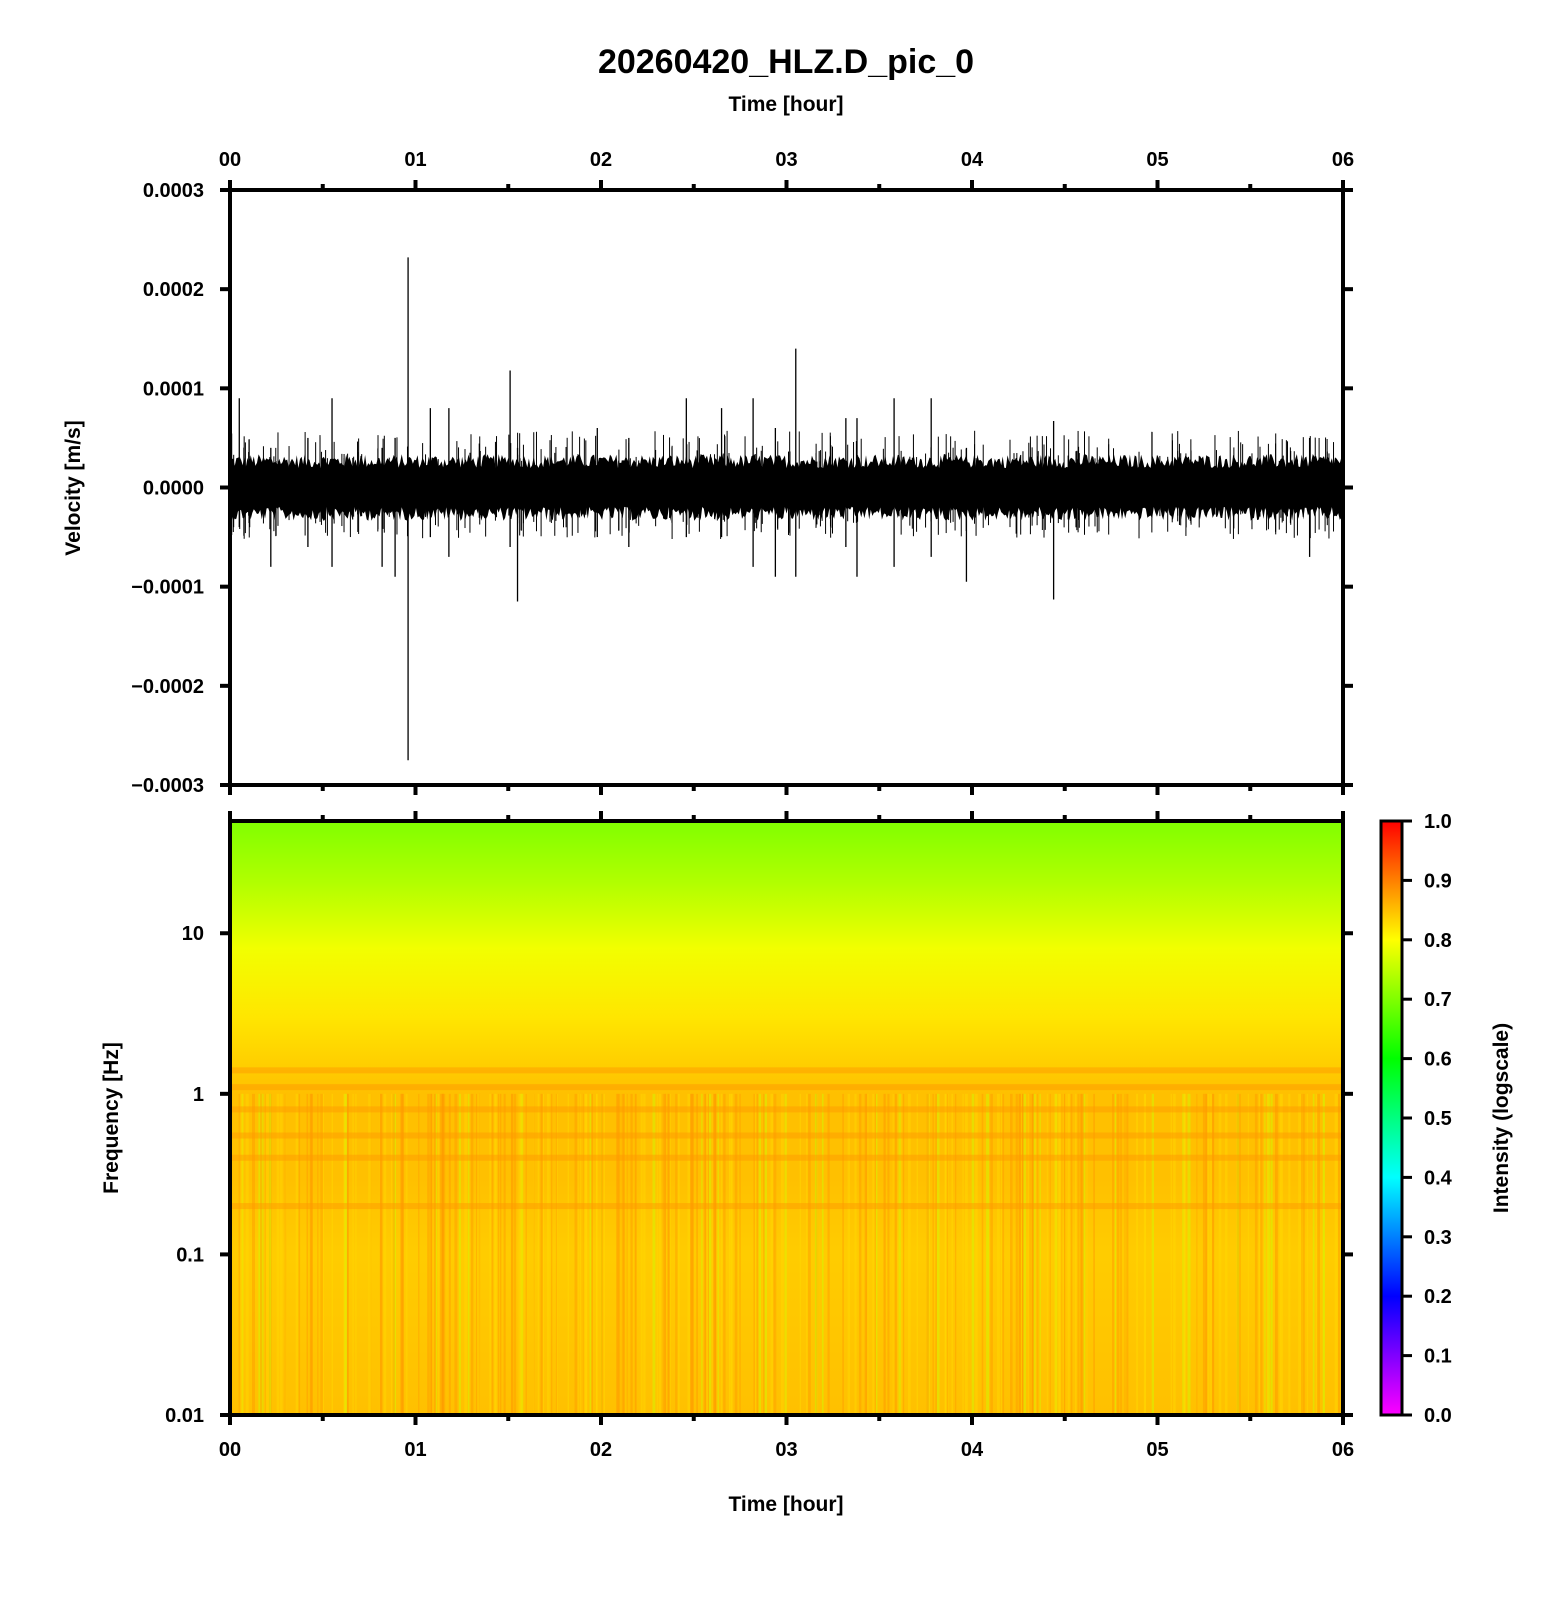 Image resolution: width=1556 pixels, height=1600 pixels. Describe the element at coordinates (167, 786) in the screenshot. I see `waveform-y-tick-label: −0.0003` at that location.